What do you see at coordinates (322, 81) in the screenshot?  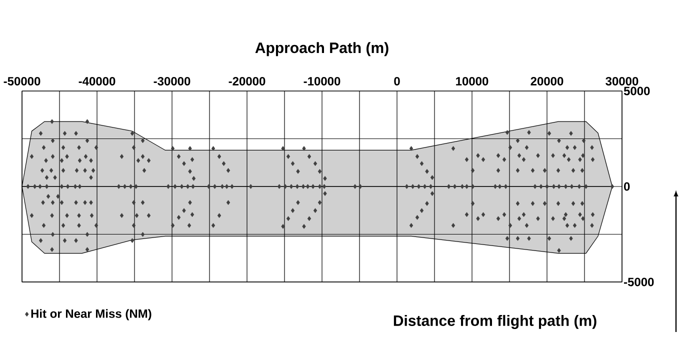 I see `x-tick-label: -10000` at bounding box center [322, 81].